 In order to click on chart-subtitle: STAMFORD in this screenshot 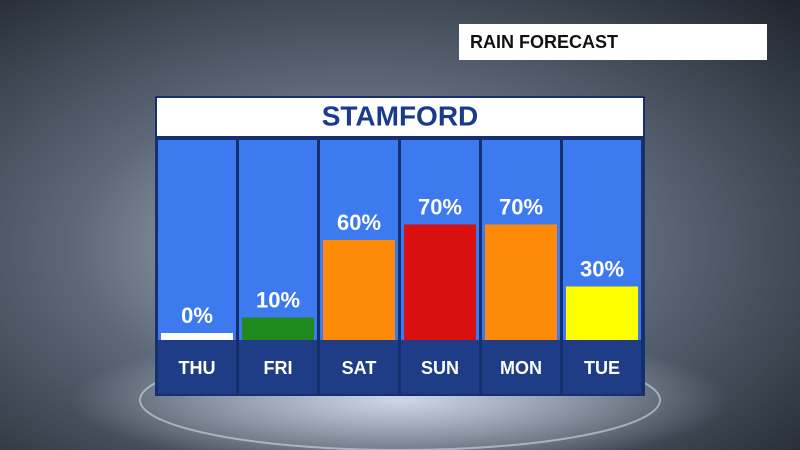, I will do `click(400, 115)`.